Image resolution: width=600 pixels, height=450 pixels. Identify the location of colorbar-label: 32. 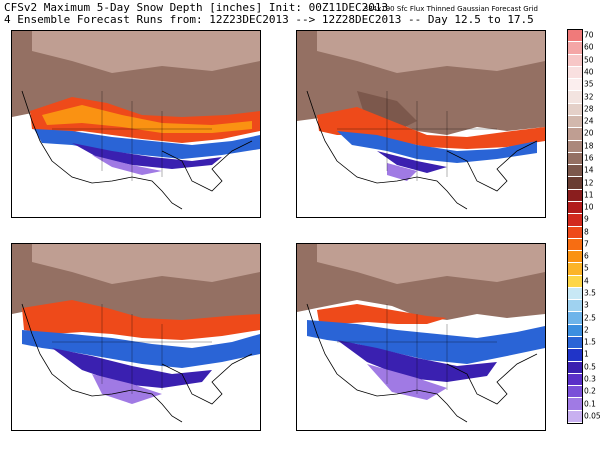
(589, 97).